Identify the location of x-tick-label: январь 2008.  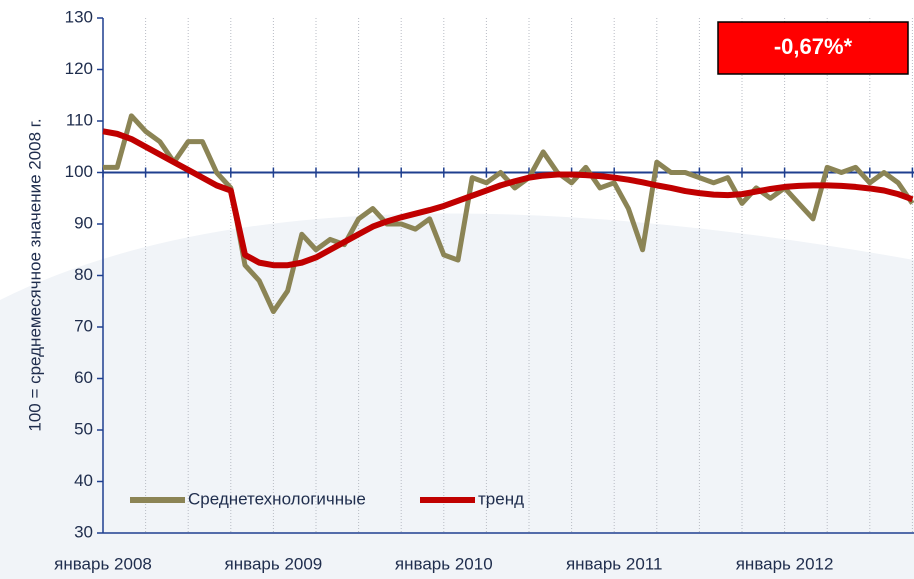
(103, 563).